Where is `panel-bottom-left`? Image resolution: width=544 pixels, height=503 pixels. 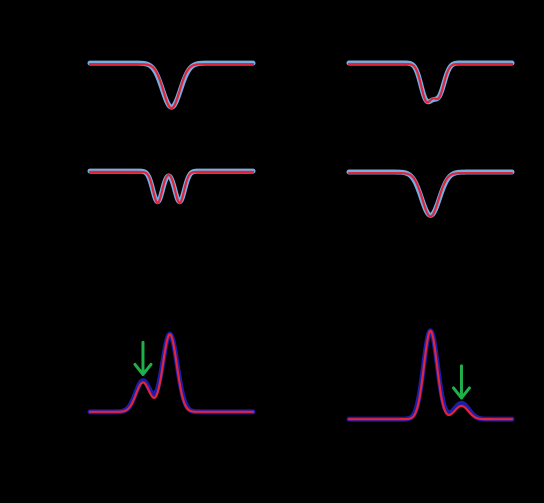
panel-bottom-left is located at coordinates (171, 373).